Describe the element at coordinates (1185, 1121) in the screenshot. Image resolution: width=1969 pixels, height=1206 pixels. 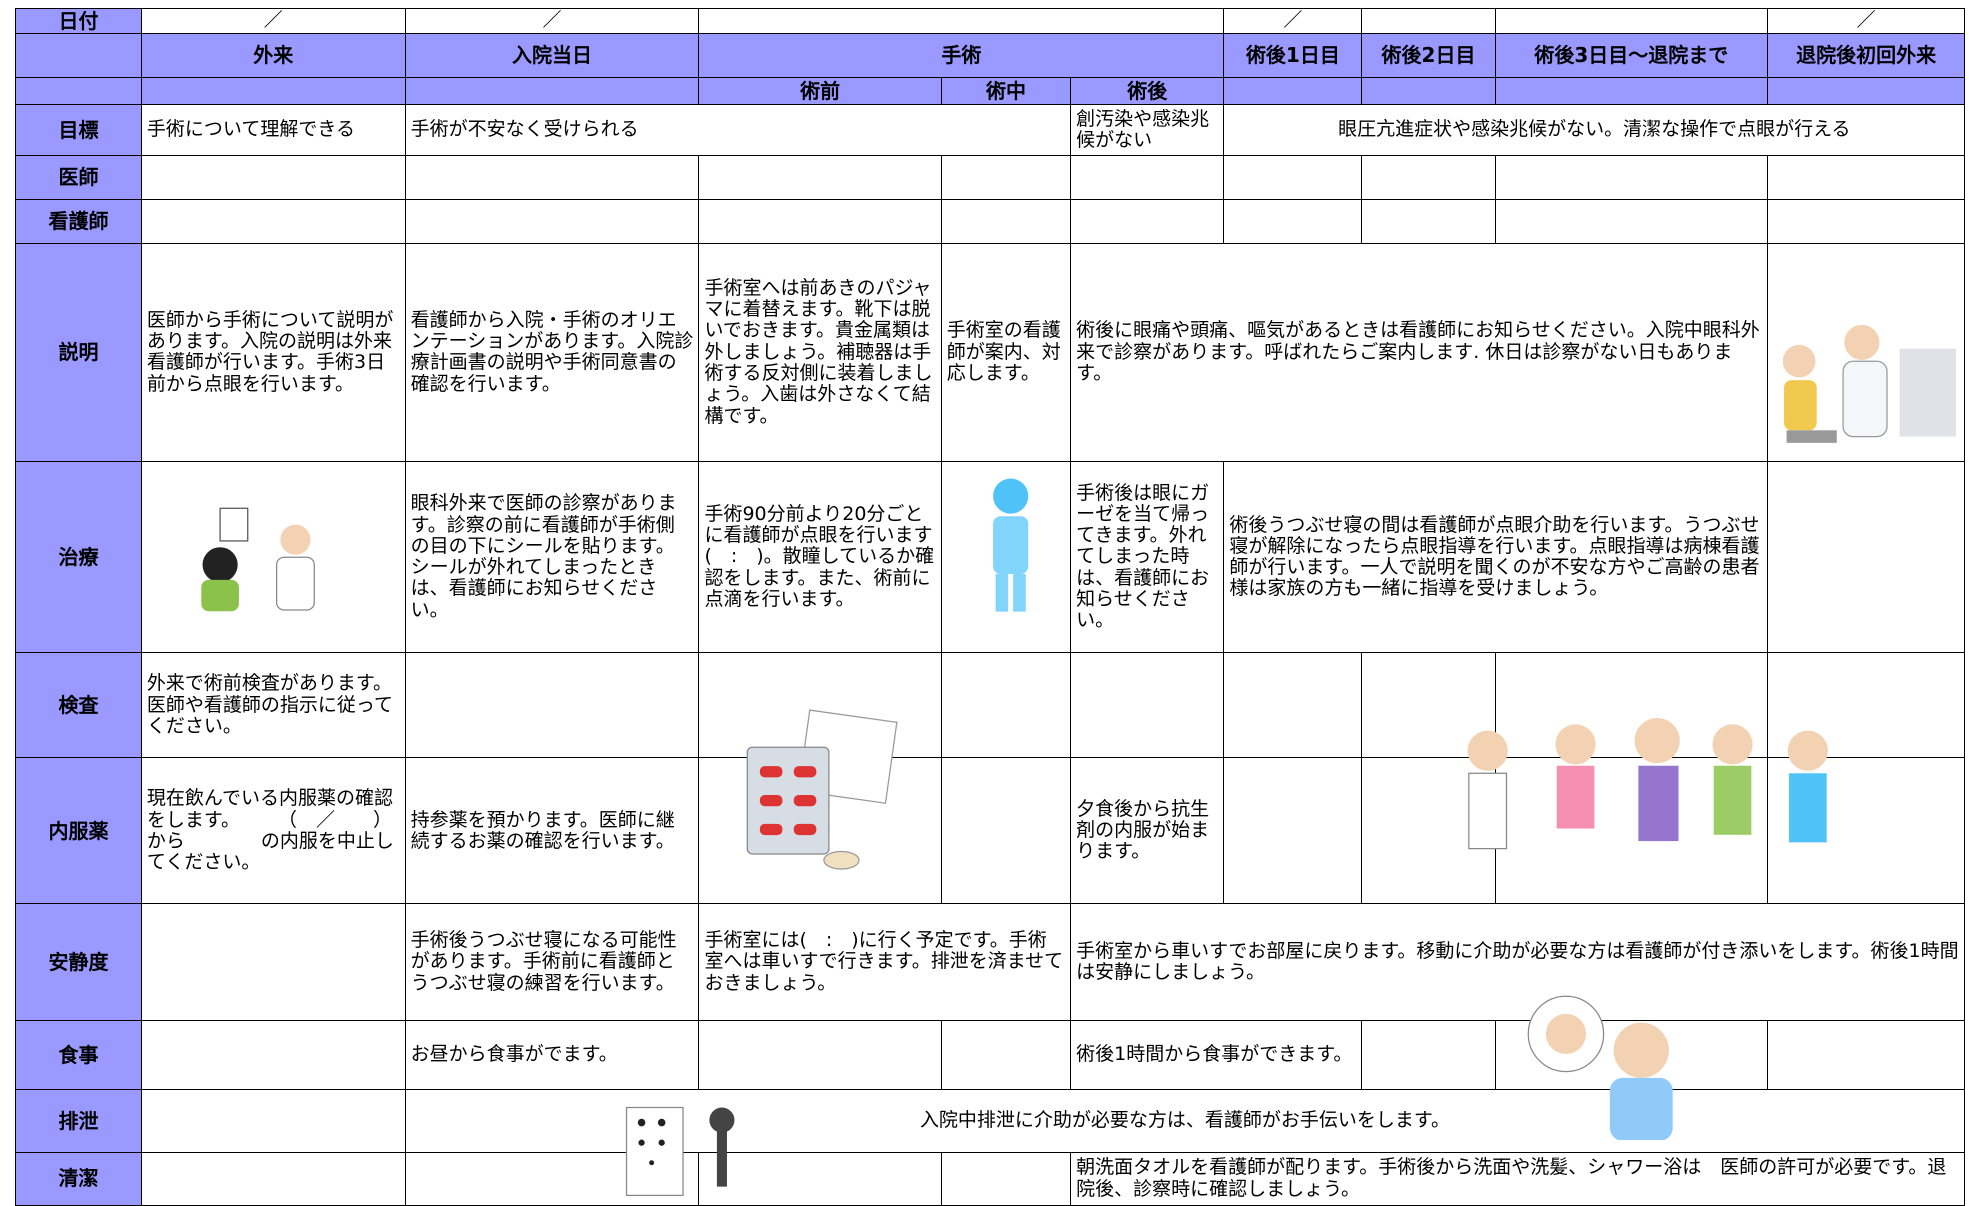
I see `body-cell: 入院中排泄に介助が必要な方は、看護師がお手伝いをします。` at that location.